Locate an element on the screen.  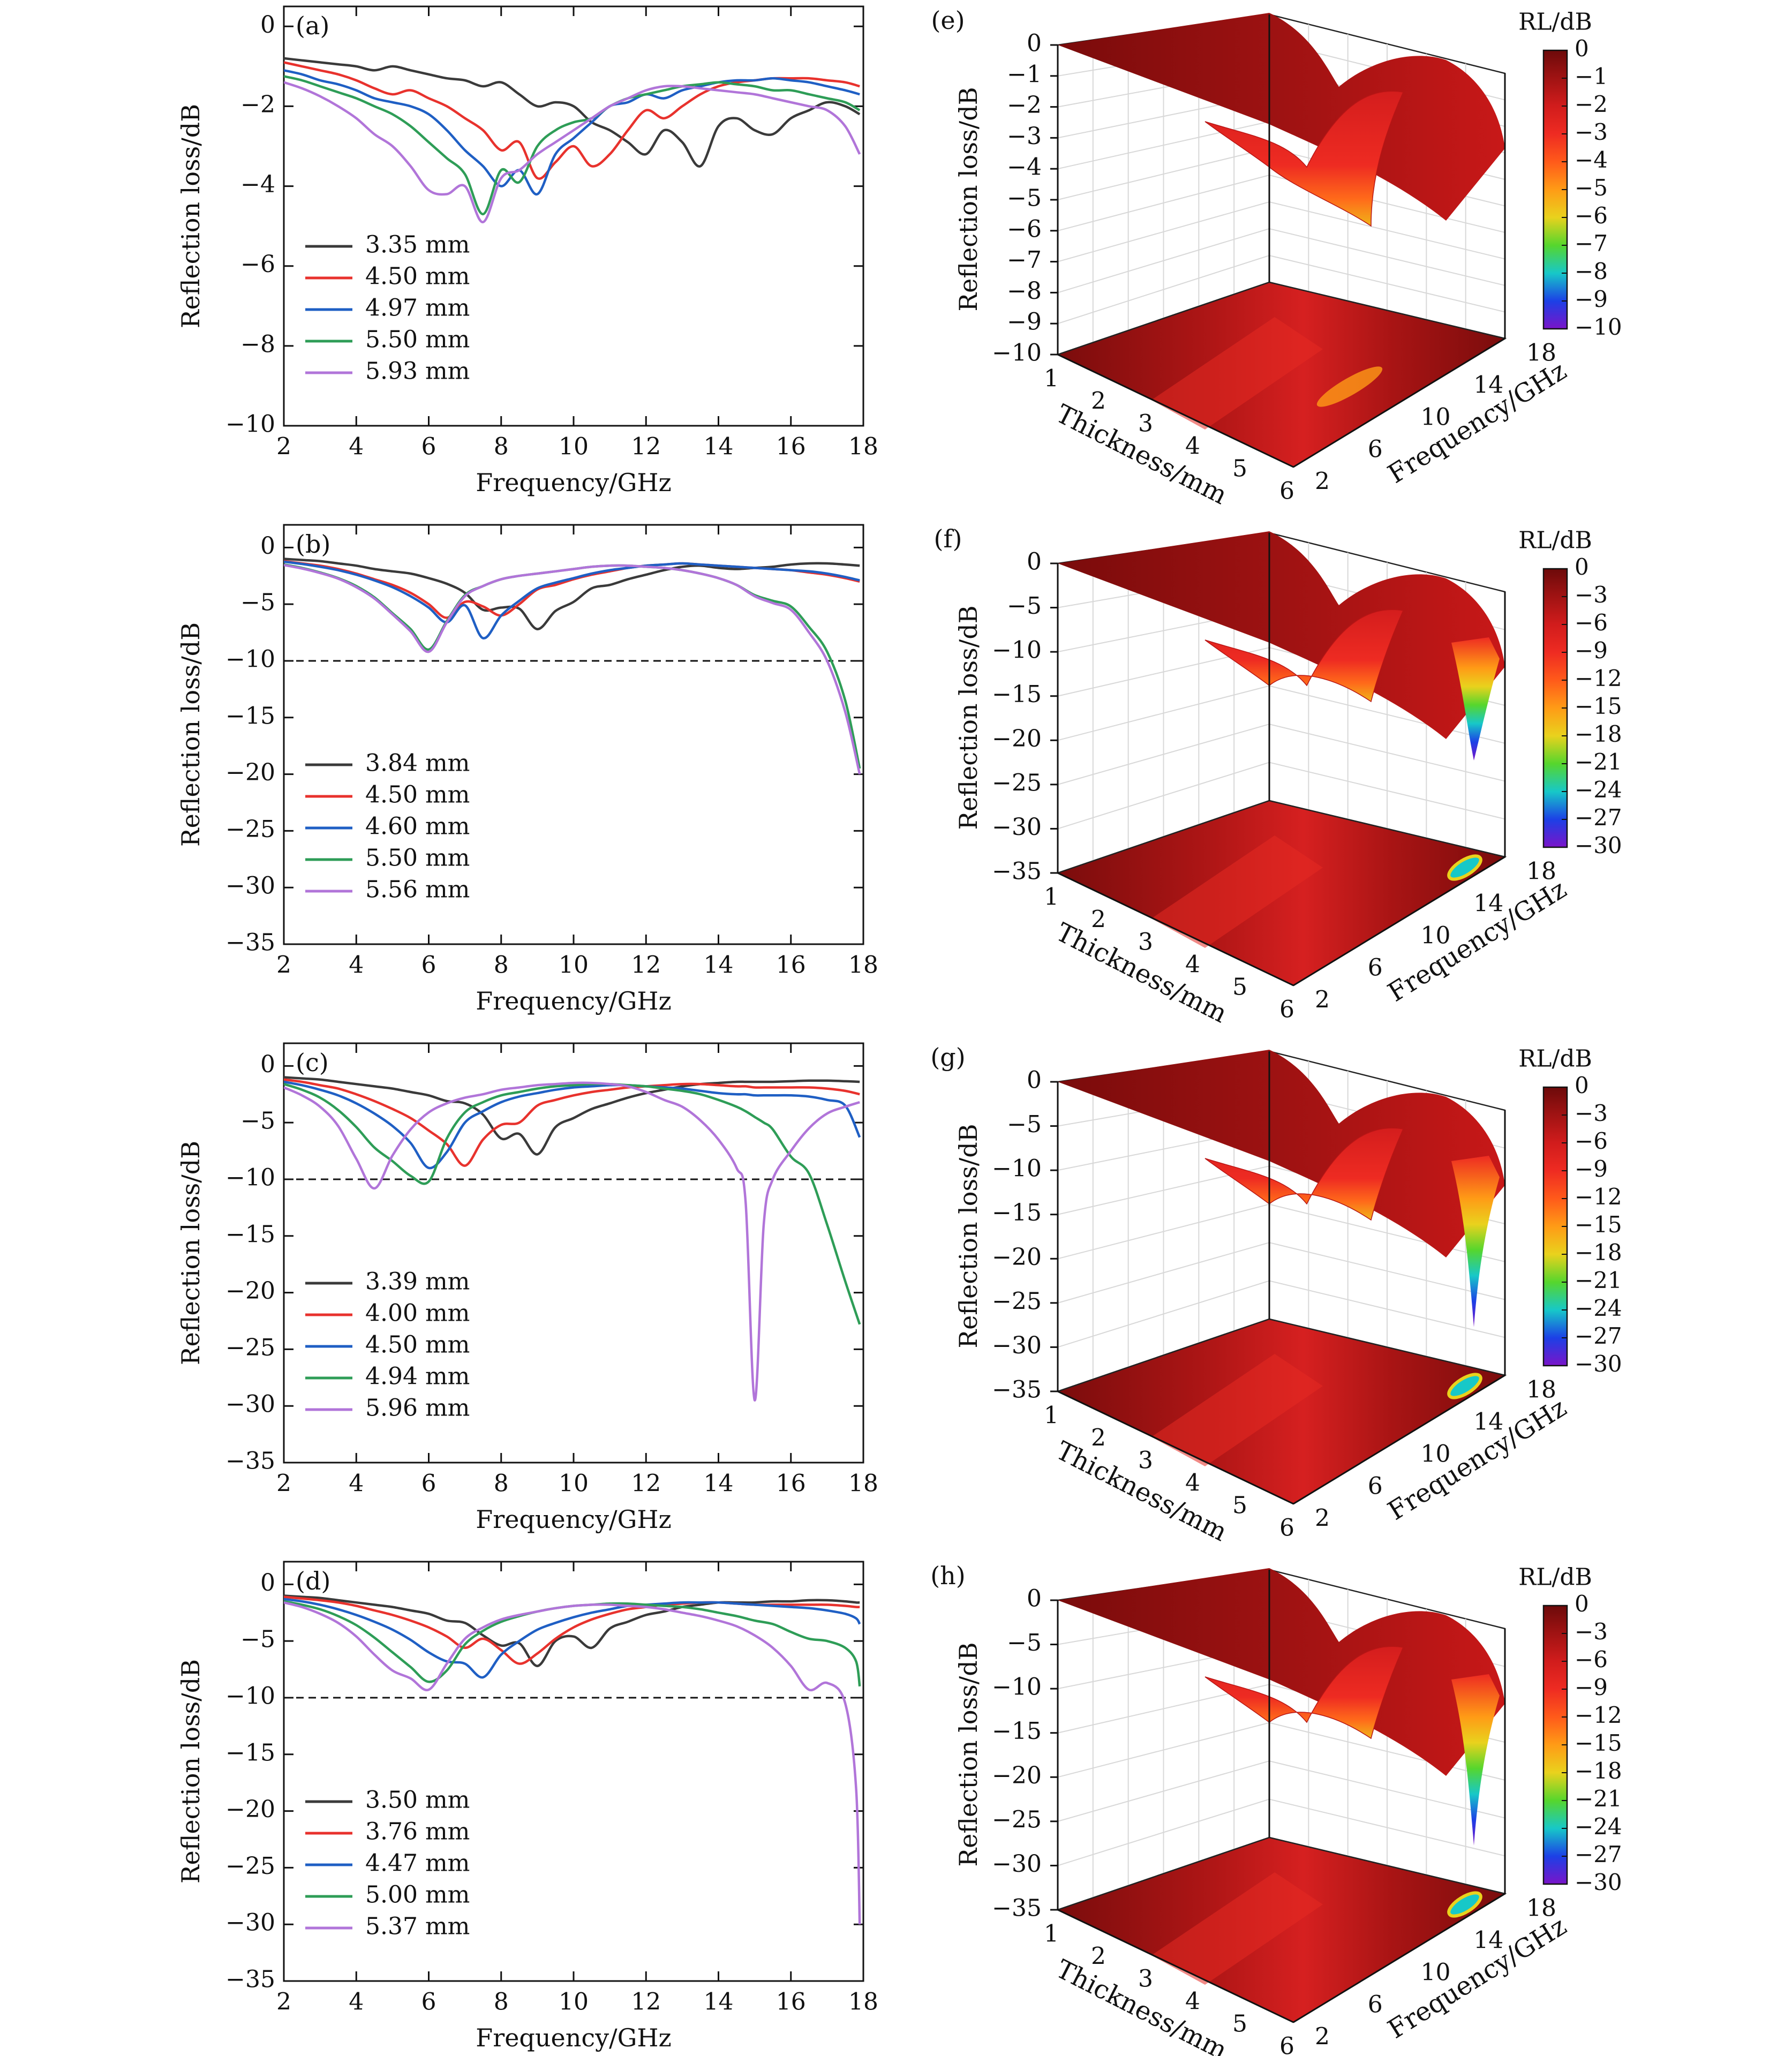
legend-entry: 5.50 mm is located at coordinates (417, 339).